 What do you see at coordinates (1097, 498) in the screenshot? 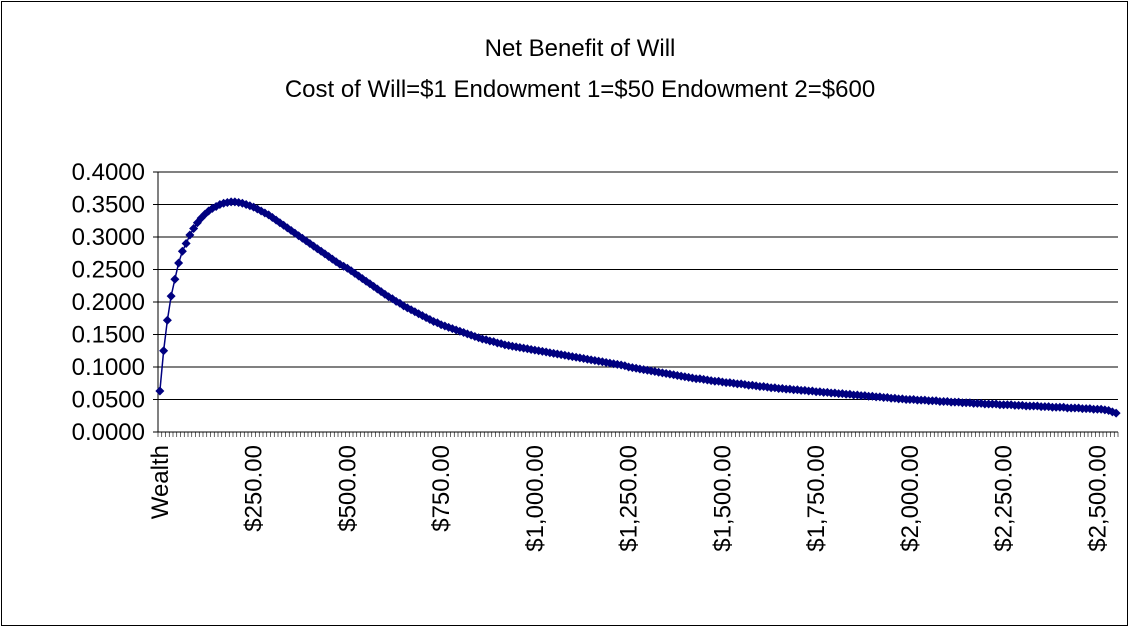
I see `x-tick-label: $2,500.00` at bounding box center [1097, 498].